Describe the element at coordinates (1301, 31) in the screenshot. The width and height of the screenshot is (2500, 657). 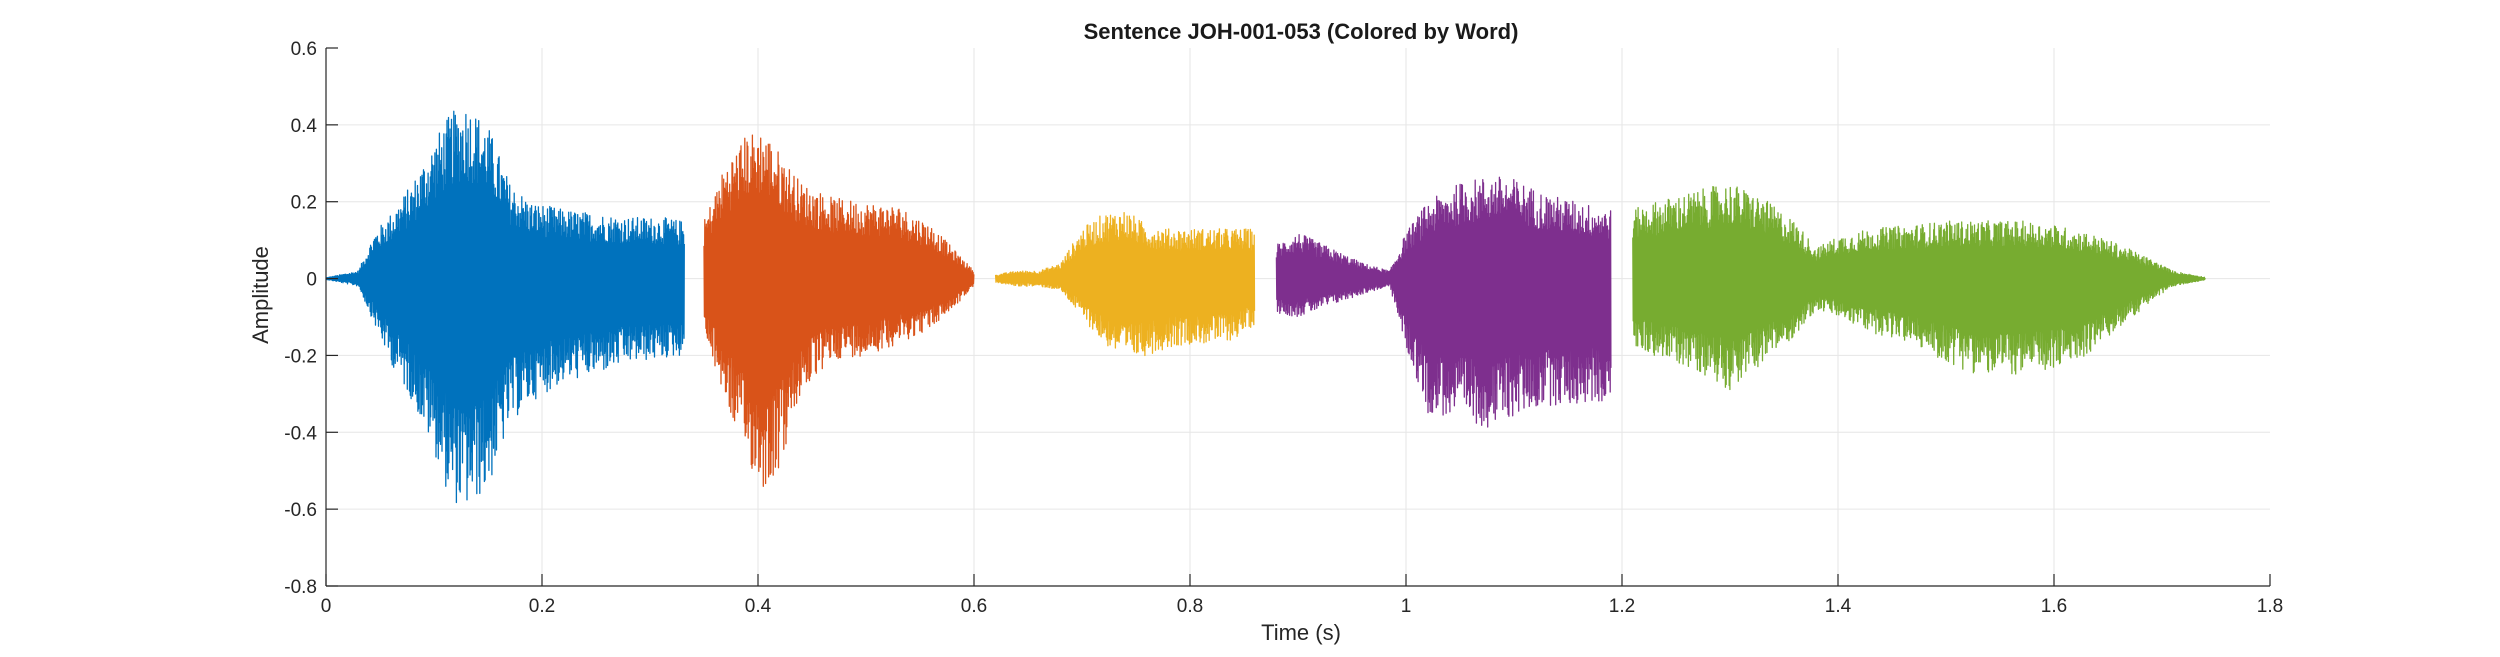
I see `chart-title: Sentence JOH-001-053 (Colored by Word)` at that location.